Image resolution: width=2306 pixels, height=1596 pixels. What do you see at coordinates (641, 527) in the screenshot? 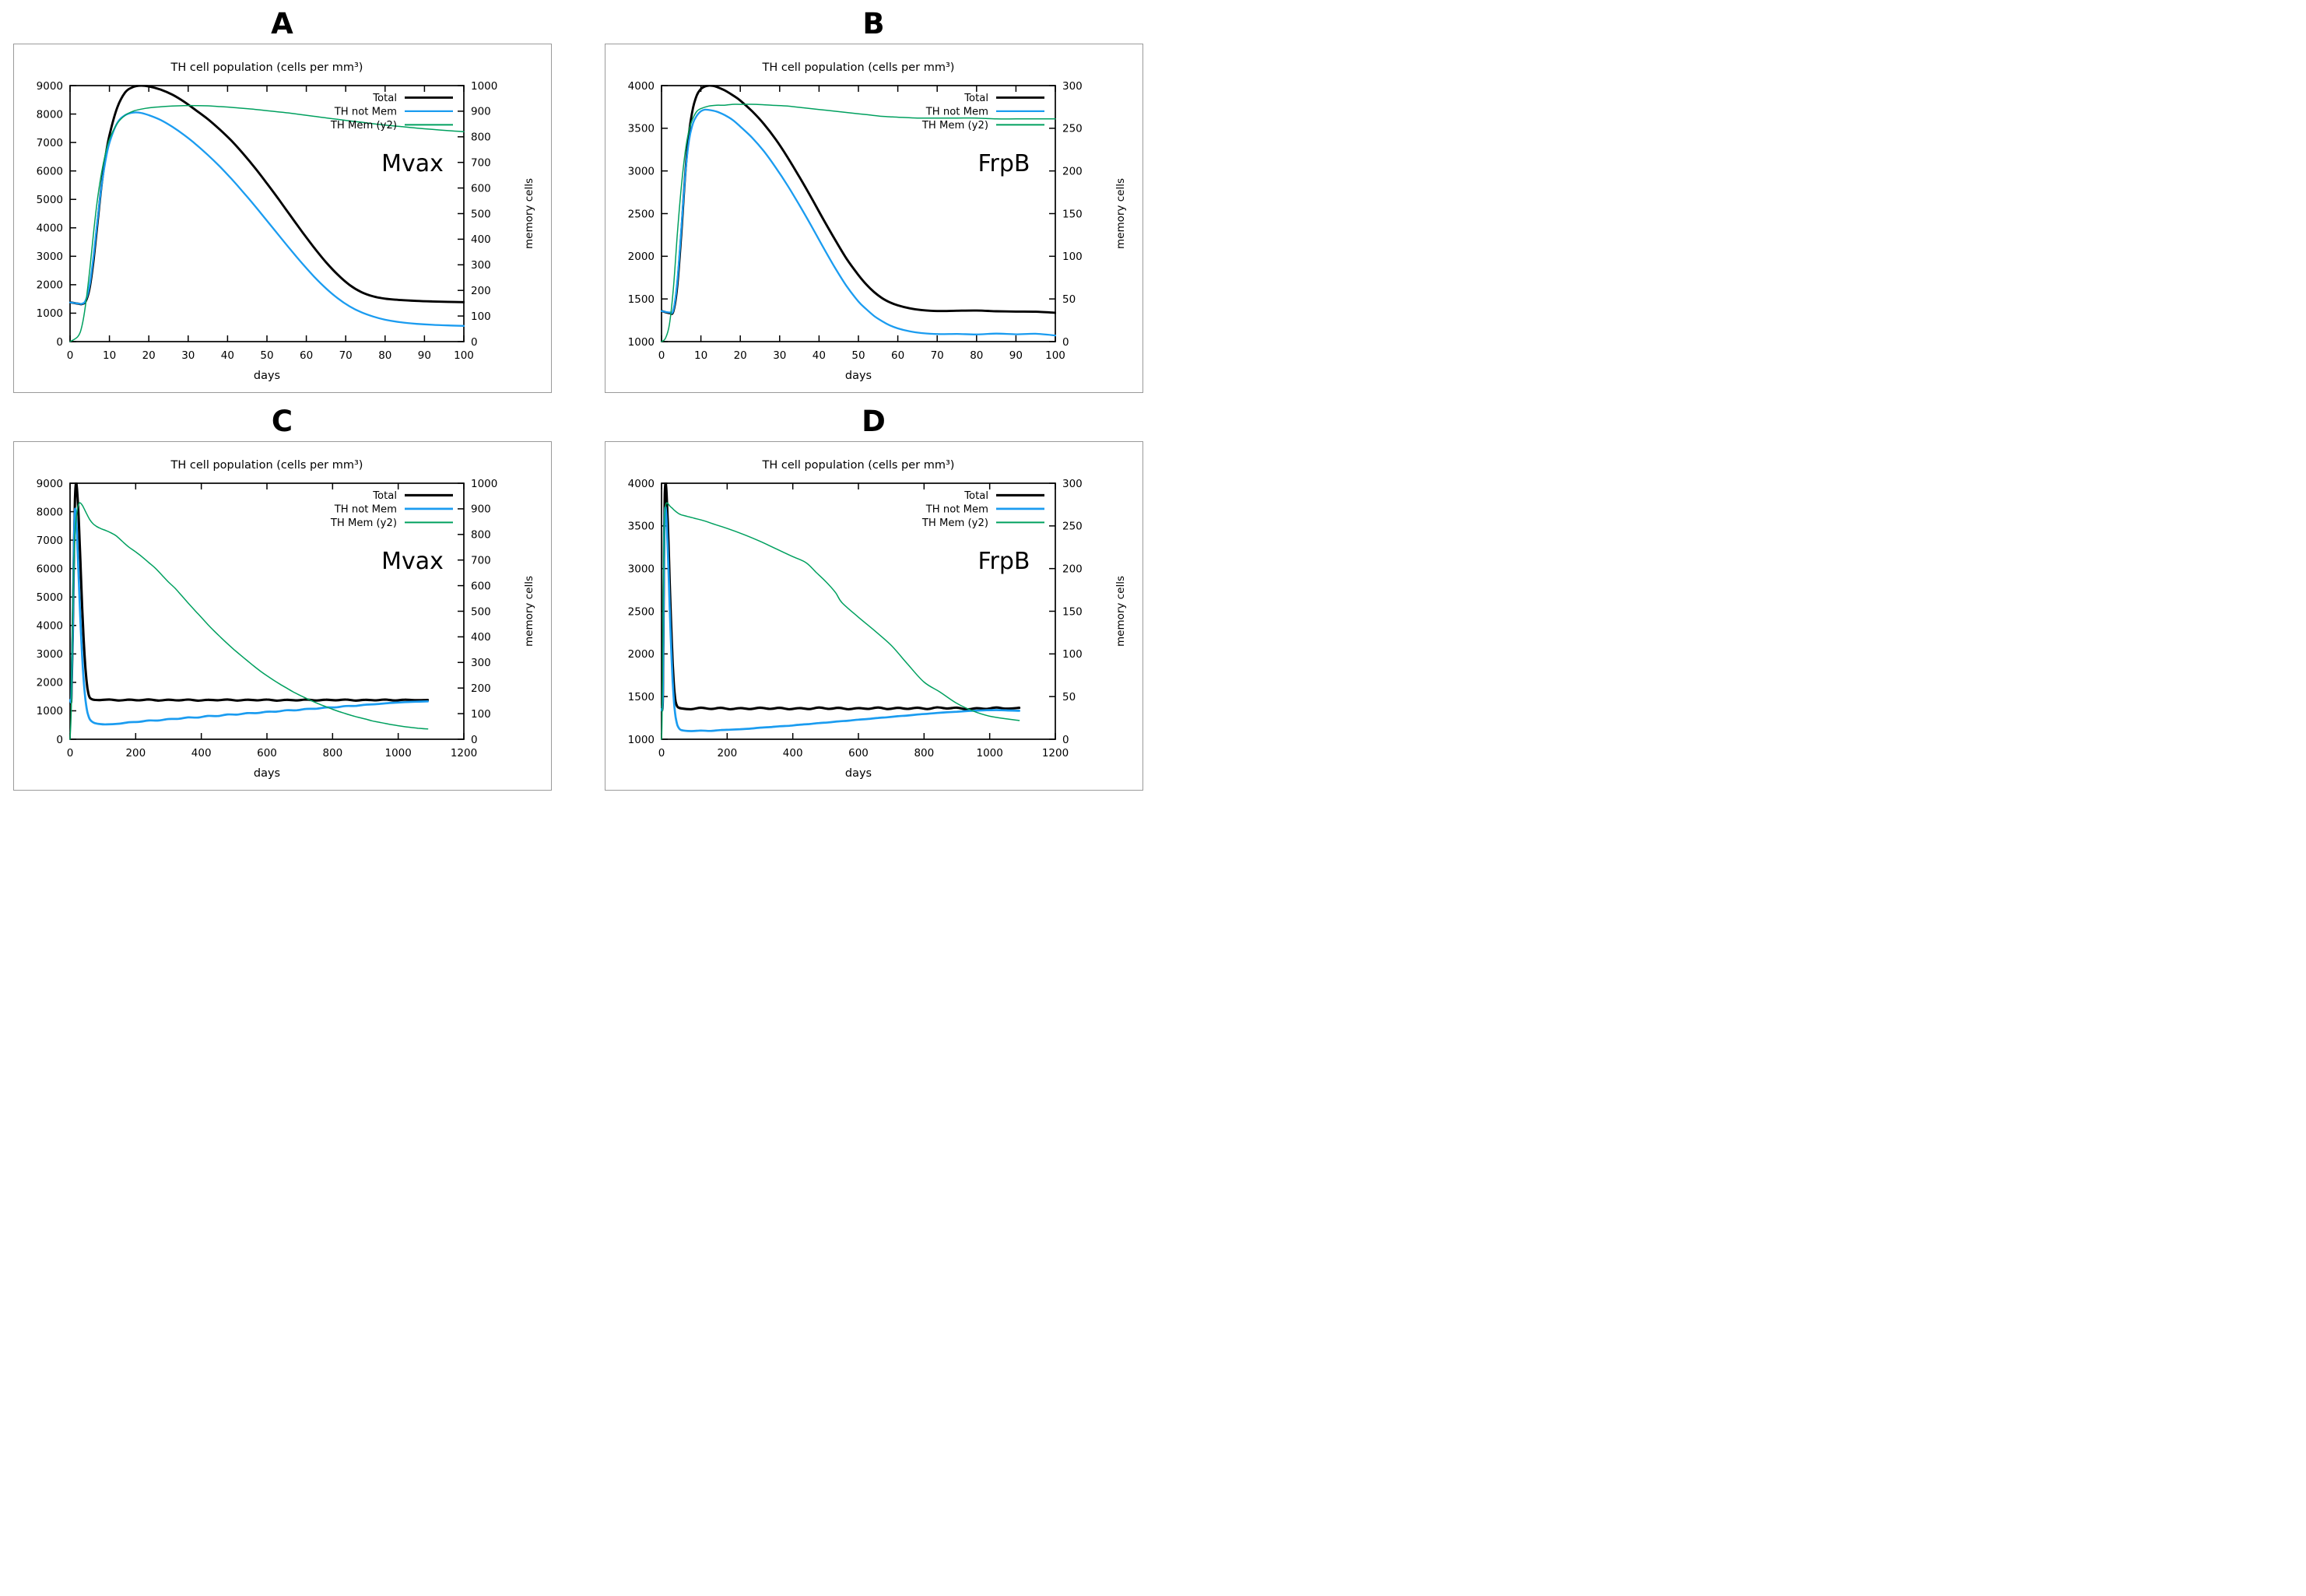
I see `svg-text: 3500` at bounding box center [641, 527].